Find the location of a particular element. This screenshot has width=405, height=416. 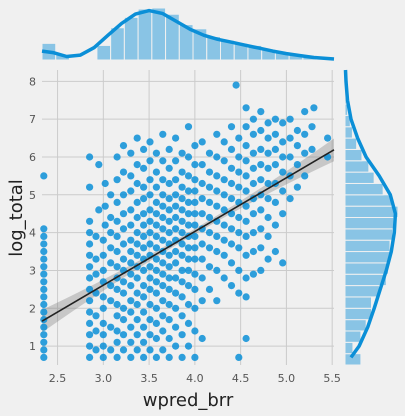

marginal-x-bar is located at coordinates (131, 38).